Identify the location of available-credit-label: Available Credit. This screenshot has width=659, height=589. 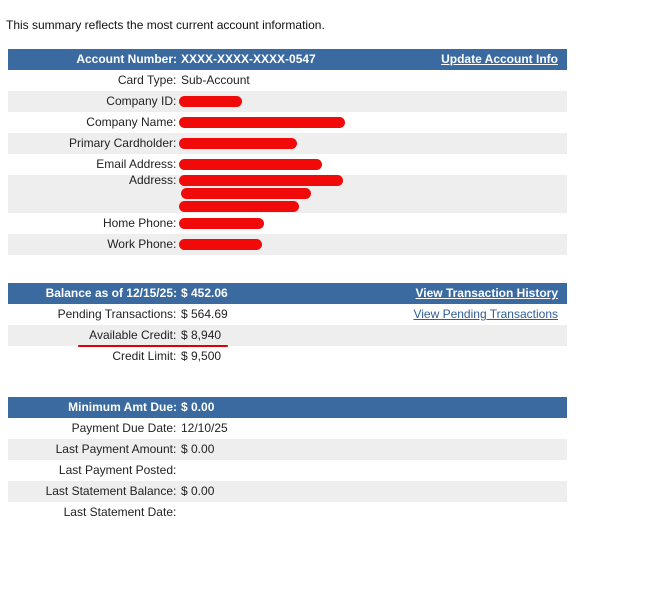
(131, 335).